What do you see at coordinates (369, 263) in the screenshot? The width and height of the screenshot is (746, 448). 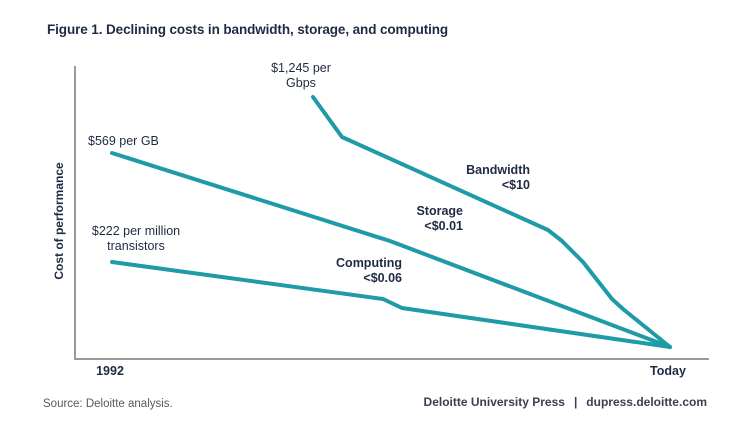 I see `computing-name: Computing` at bounding box center [369, 263].